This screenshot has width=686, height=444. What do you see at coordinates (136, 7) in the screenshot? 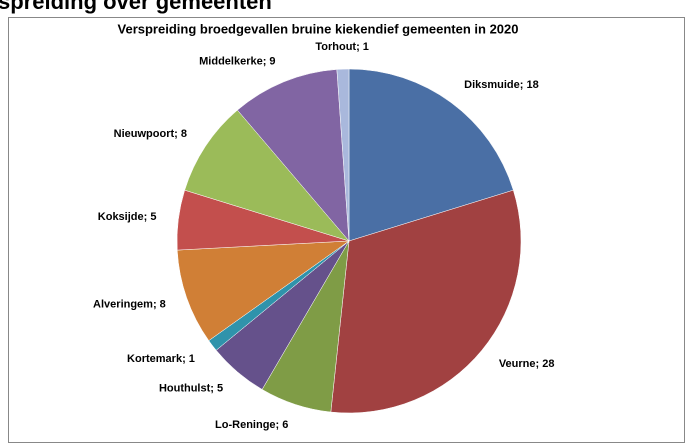
I see `page-heading: spreiding over gemeenten` at bounding box center [136, 7].